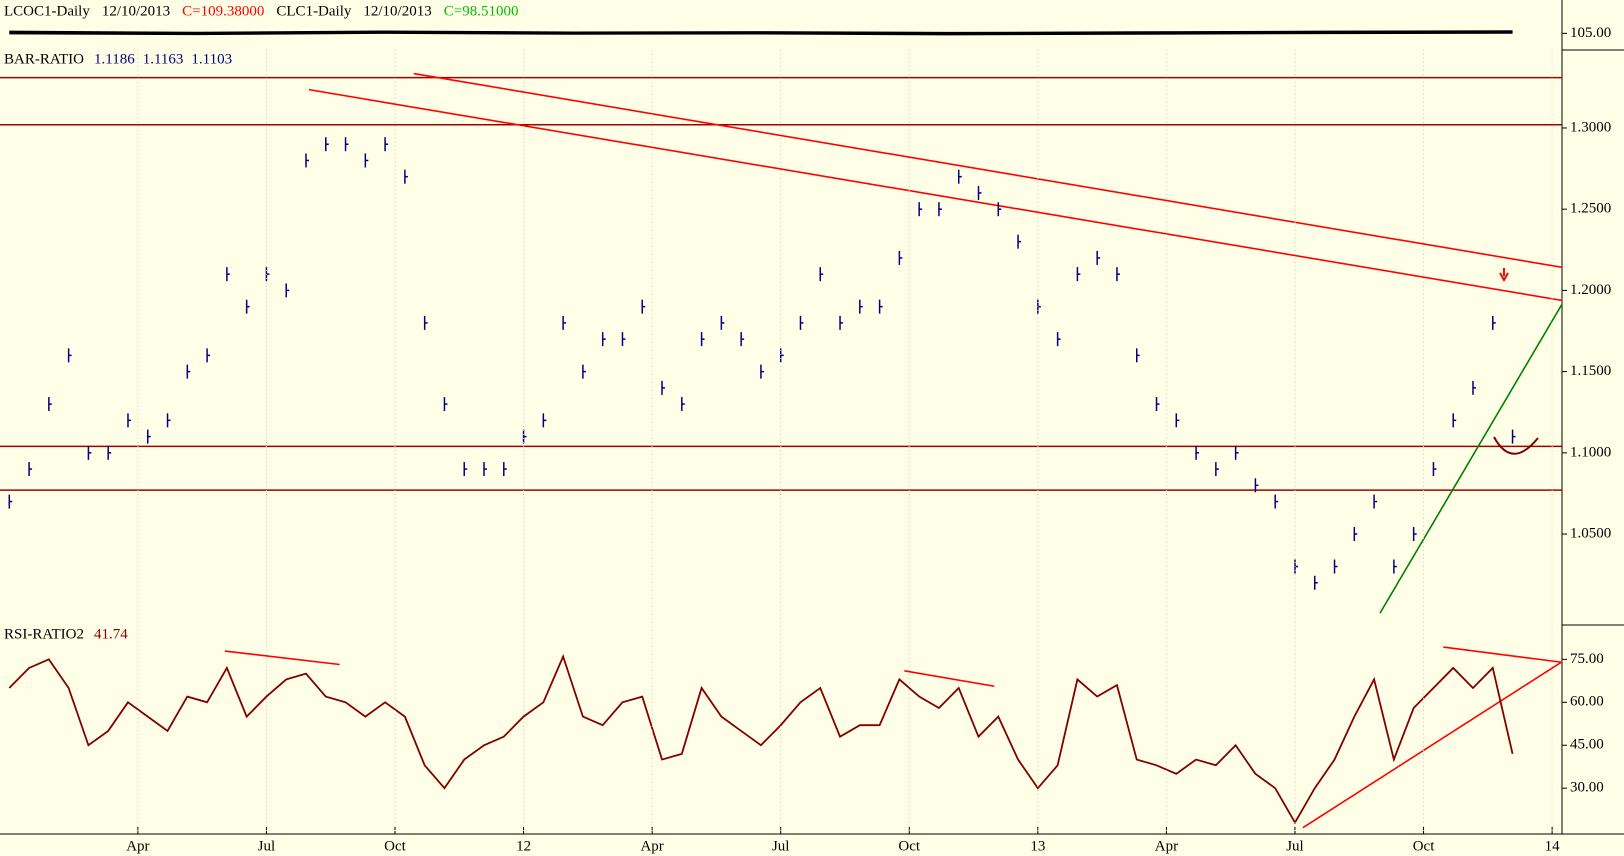 This screenshot has height=856, width=1624. I want to click on y-tick-label: 1.1500, so click(1590, 371).